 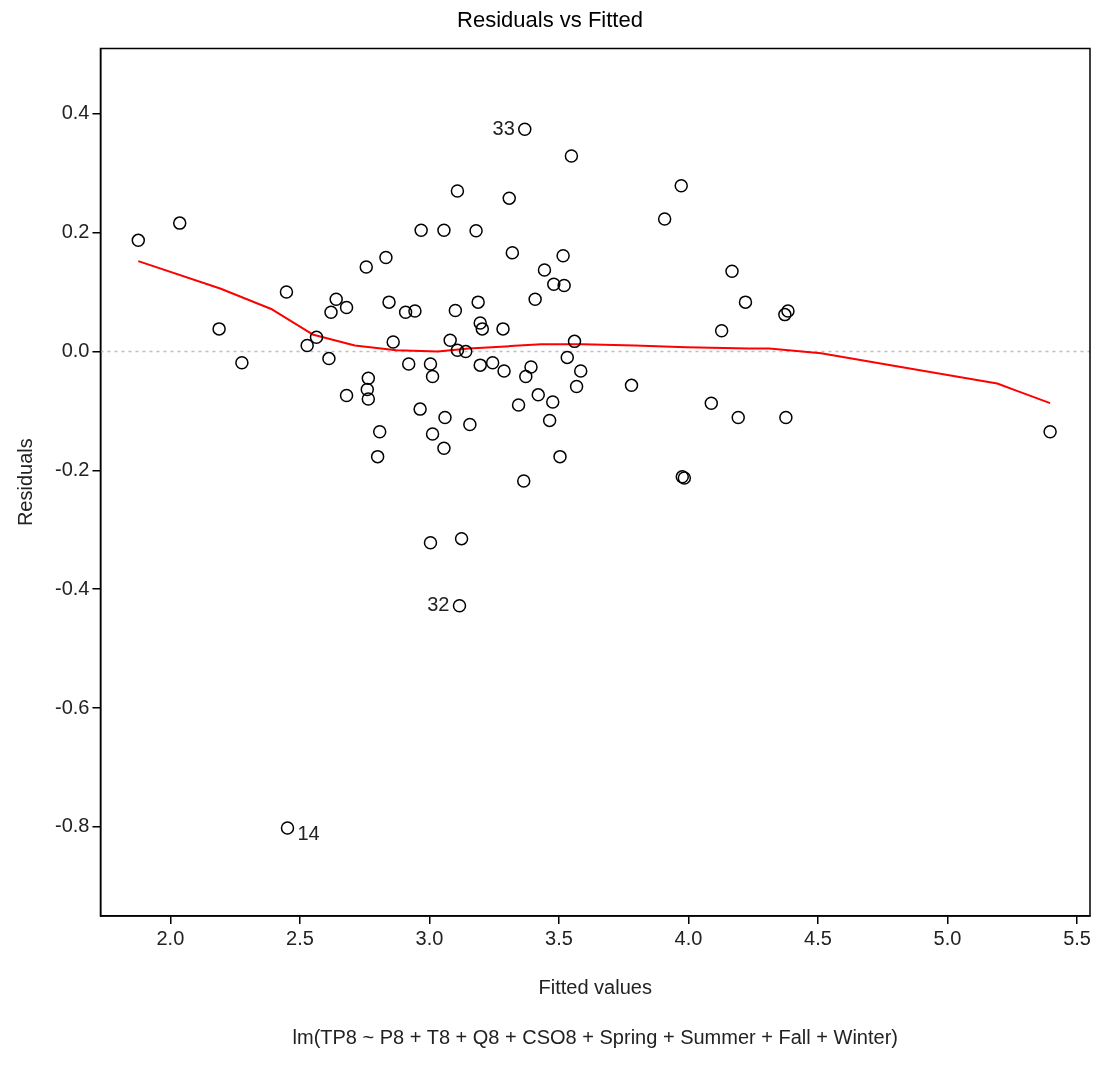 I want to click on x-axis-title: Fitted values, so click(x=595, y=986).